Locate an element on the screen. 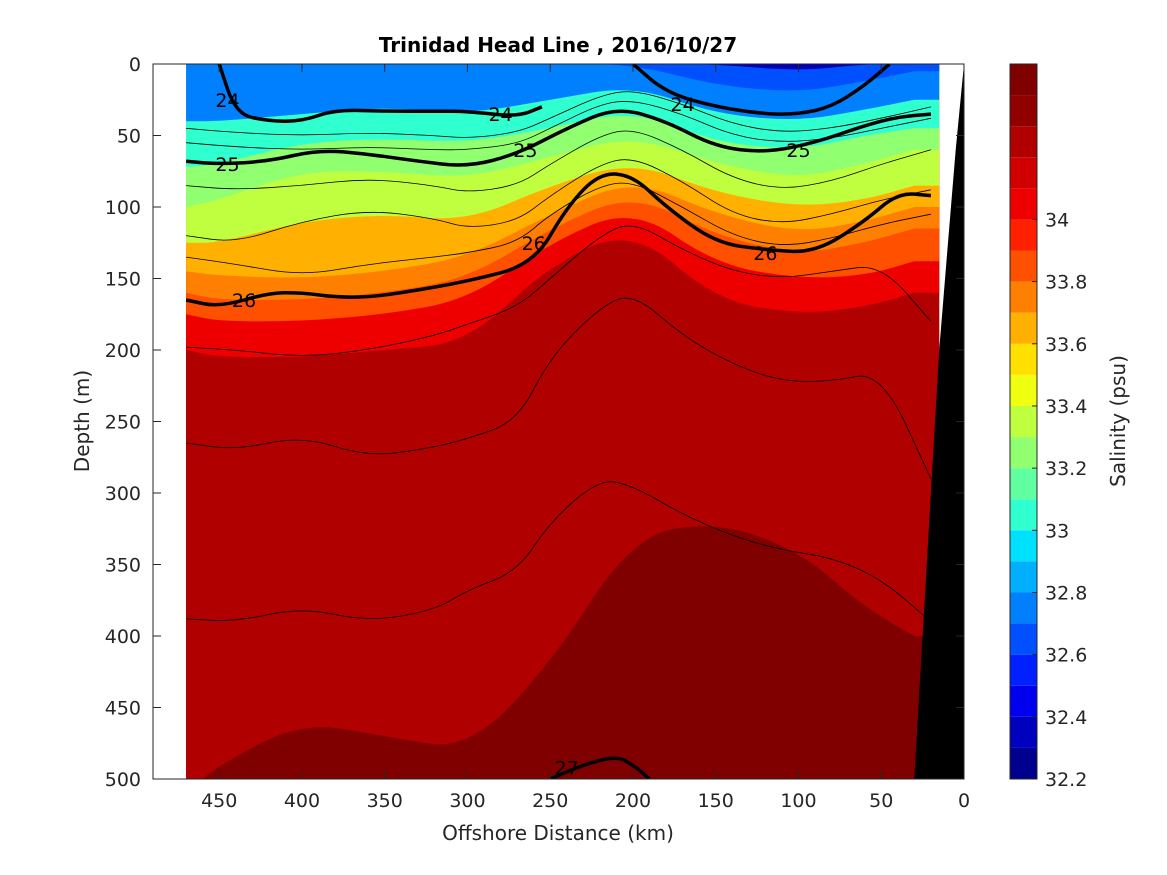 The width and height of the screenshot is (1167, 875). x-tick-label: 200 is located at coordinates (633, 801).